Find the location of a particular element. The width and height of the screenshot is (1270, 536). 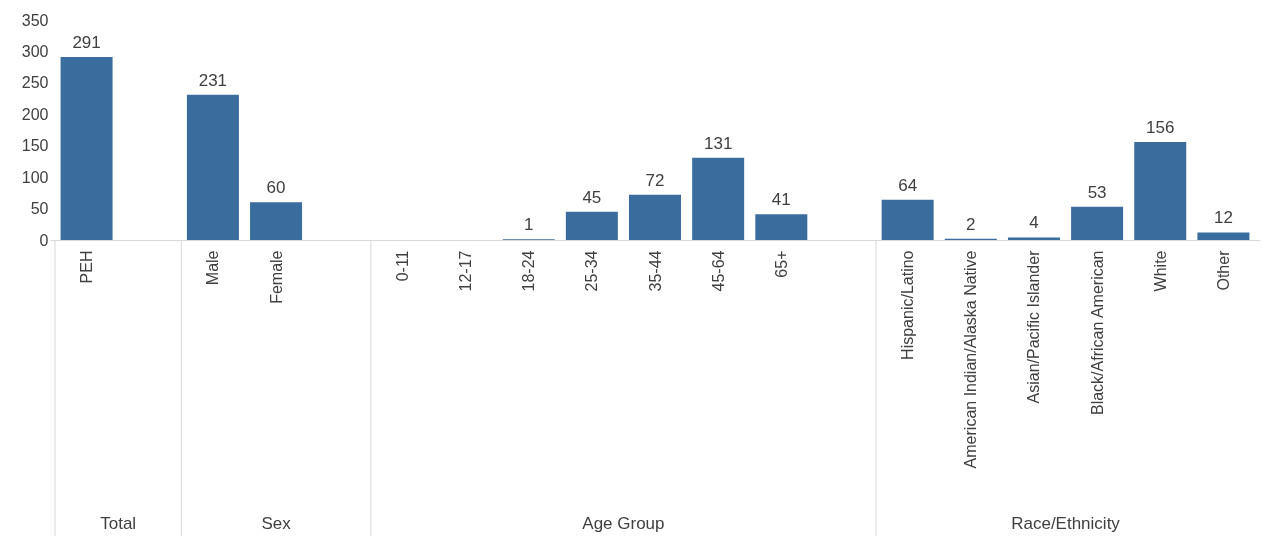

data-label: 53 is located at coordinates (1097, 192).